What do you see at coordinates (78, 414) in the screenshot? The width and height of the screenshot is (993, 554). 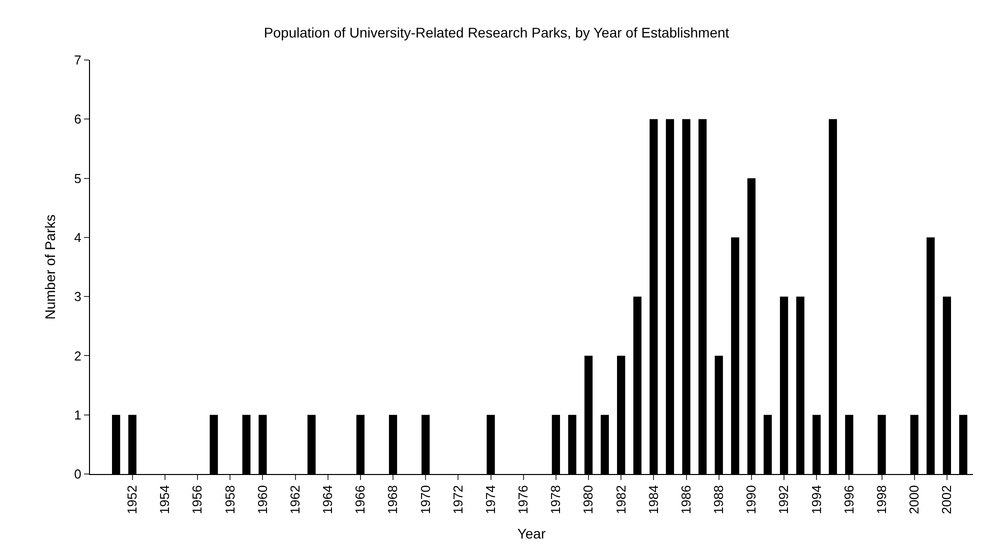 I see `y-tick-label: 1` at bounding box center [78, 414].